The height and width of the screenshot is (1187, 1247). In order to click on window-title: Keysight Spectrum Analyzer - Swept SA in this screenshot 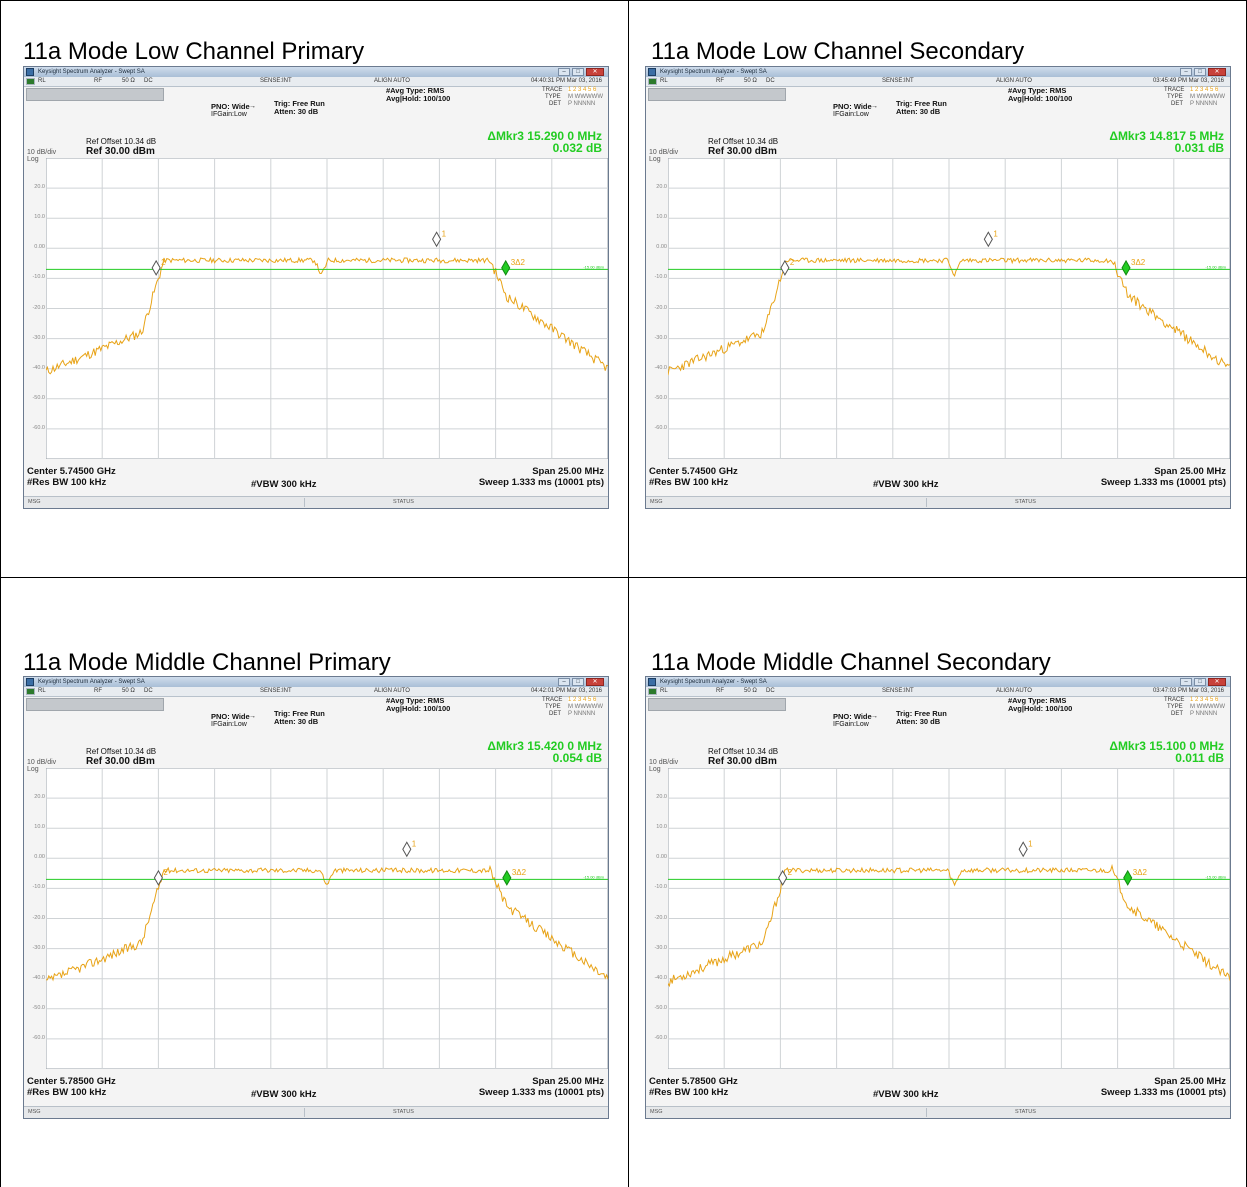, I will do `click(91, 72)`.